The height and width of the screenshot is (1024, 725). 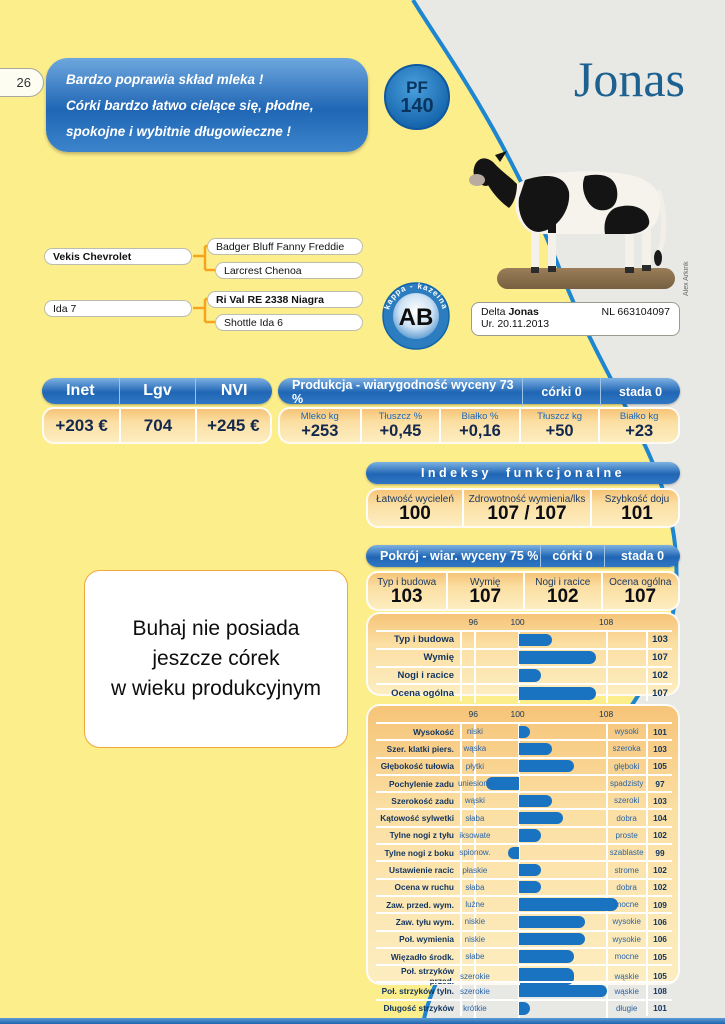 I want to click on trait-label: Szer. klatki piers., so click(x=420, y=748).